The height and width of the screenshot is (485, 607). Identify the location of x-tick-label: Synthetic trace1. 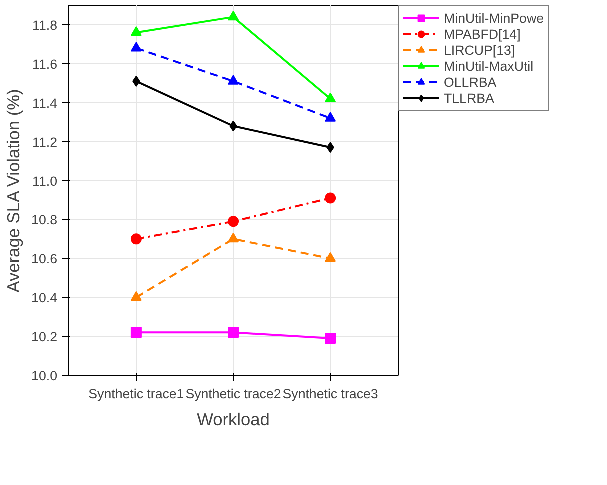
(136, 394).